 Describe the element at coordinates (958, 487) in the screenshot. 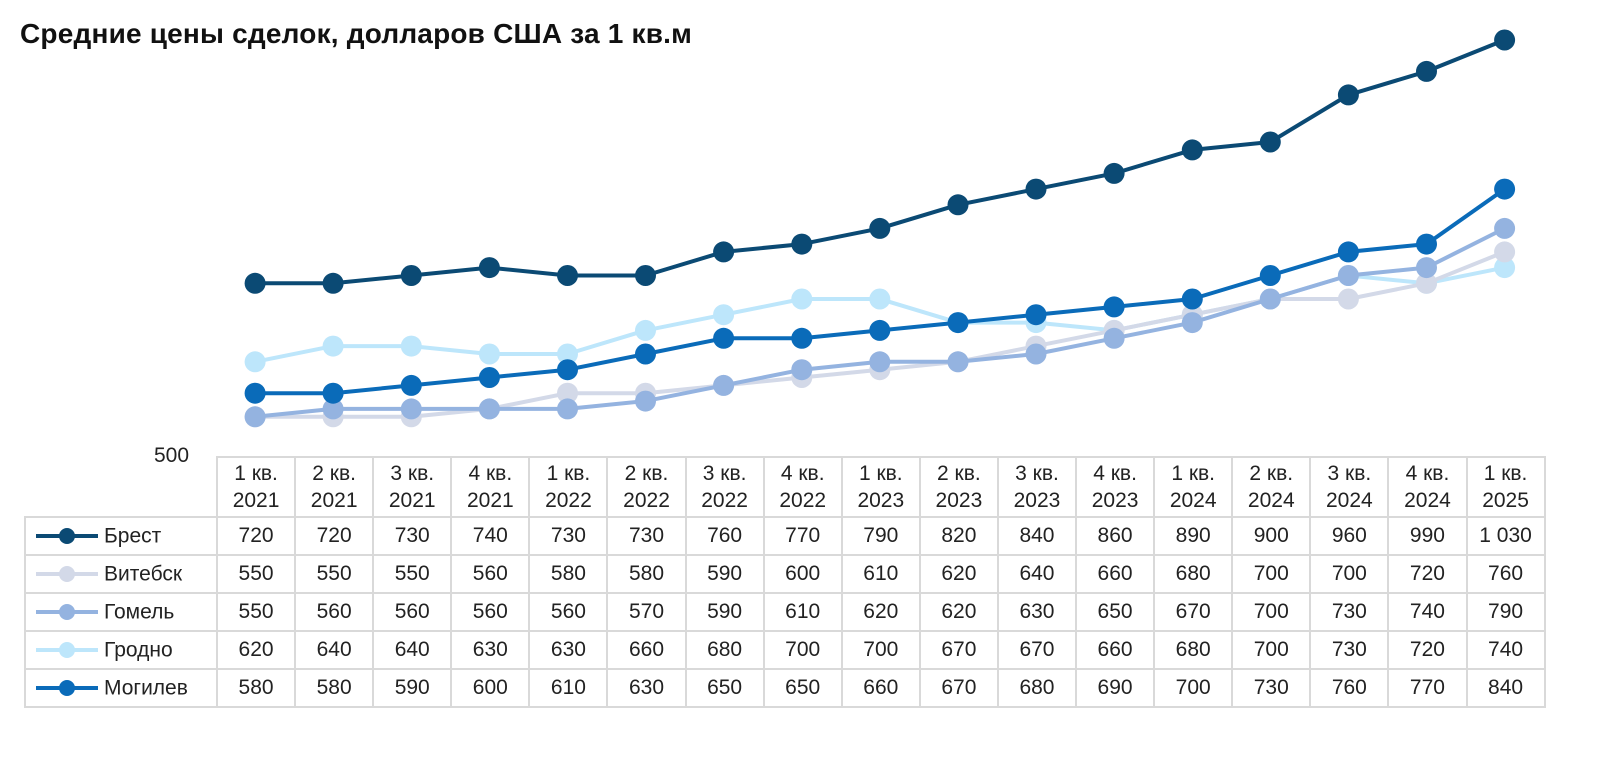

I see `x-axis-category-label: 2 кв. 2023` at that location.